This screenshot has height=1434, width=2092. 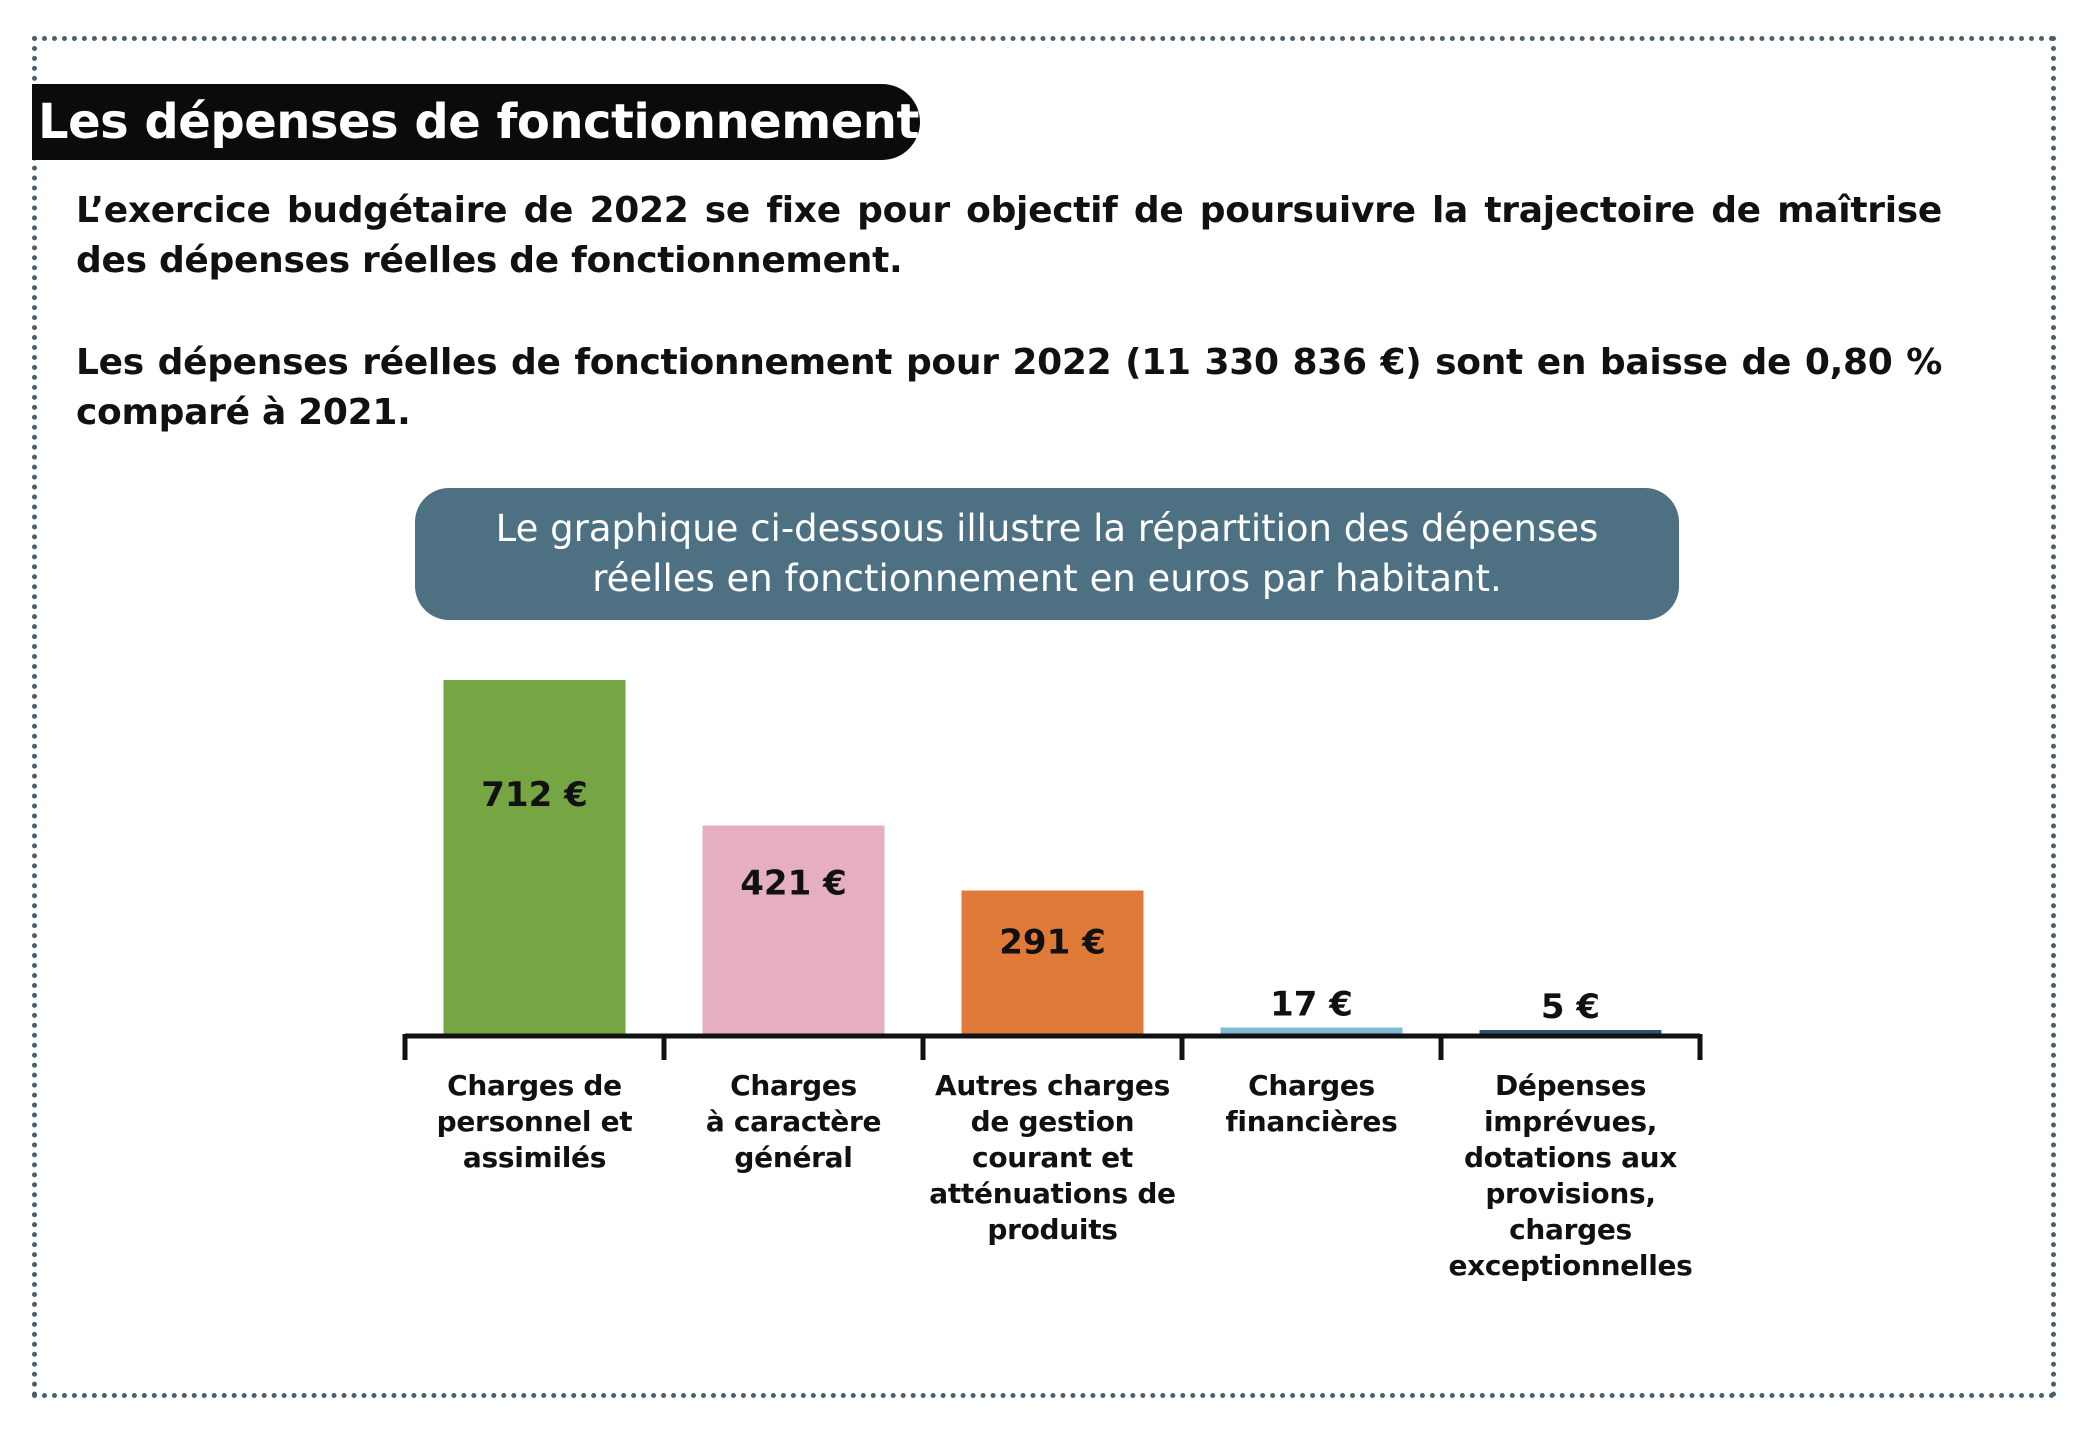 What do you see at coordinates (1311, 1103) in the screenshot?
I see `category-label-4: Charges financières` at bounding box center [1311, 1103].